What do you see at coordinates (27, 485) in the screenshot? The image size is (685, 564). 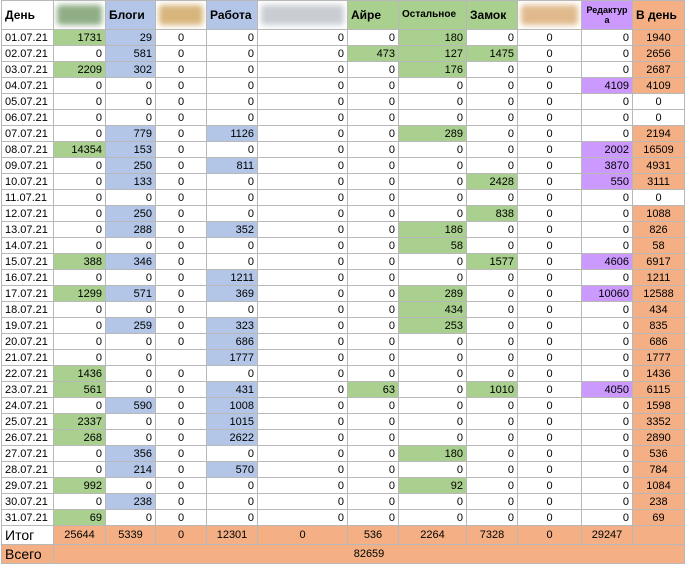 I see `date-cell: 29.07.21` at bounding box center [27, 485].